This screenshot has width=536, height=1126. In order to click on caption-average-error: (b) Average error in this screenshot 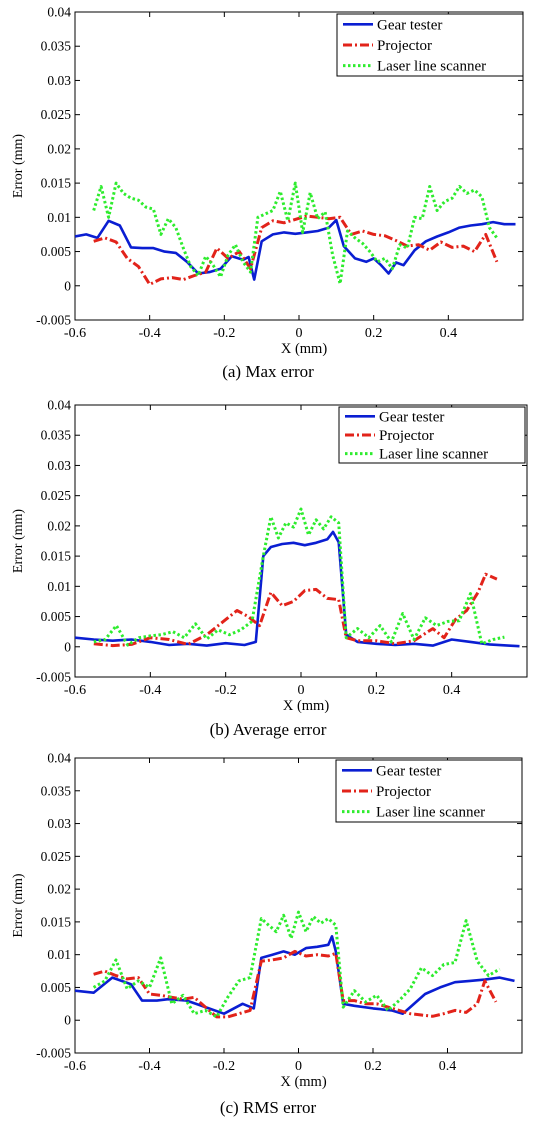, I will do `click(268, 729)`.